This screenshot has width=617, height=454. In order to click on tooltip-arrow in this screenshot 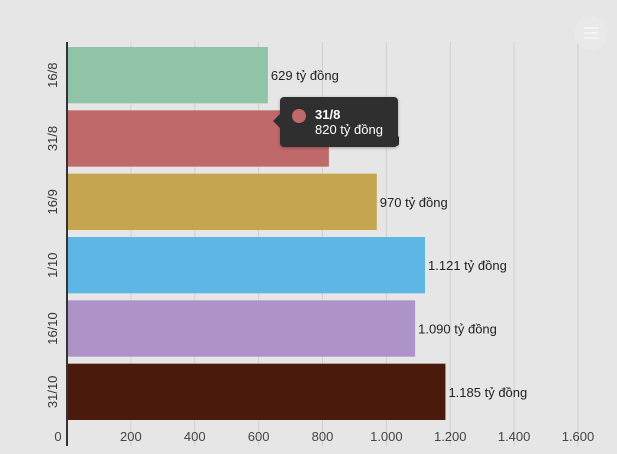, I will do `click(276, 121)`.